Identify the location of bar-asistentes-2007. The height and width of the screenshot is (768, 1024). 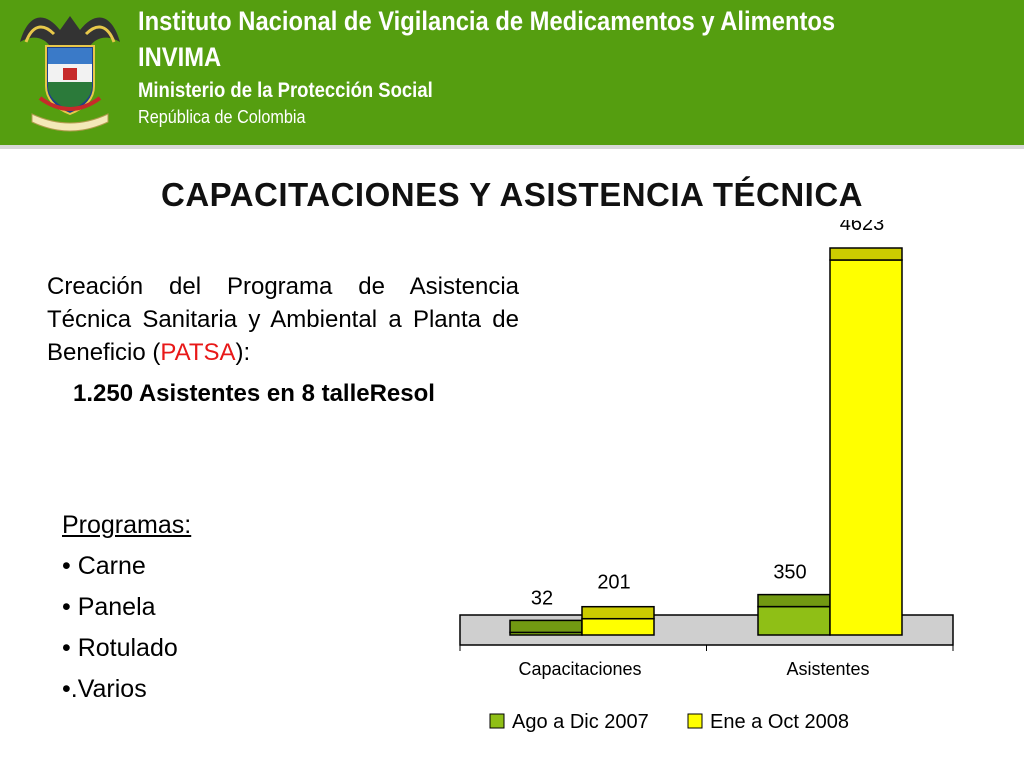
(794, 614).